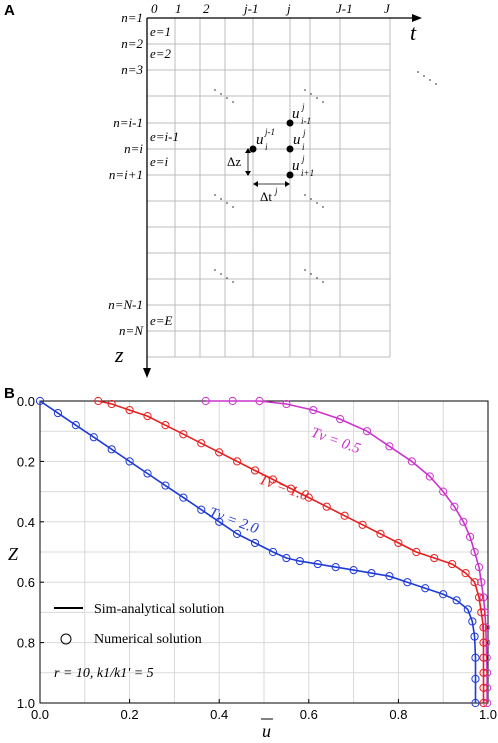 This screenshot has width=498, height=743. What do you see at coordinates (290, 149) in the screenshot?
I see `node-u-i-j` at bounding box center [290, 149].